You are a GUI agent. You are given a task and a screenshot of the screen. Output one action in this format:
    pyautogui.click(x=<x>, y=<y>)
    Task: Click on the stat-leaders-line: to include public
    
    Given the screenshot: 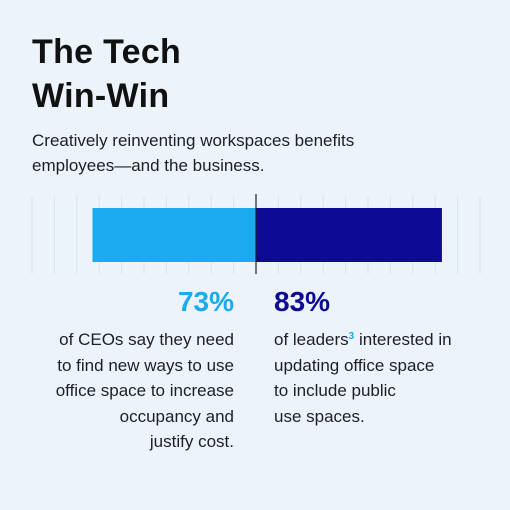 What is the action you would take?
    pyautogui.click(x=335, y=390)
    